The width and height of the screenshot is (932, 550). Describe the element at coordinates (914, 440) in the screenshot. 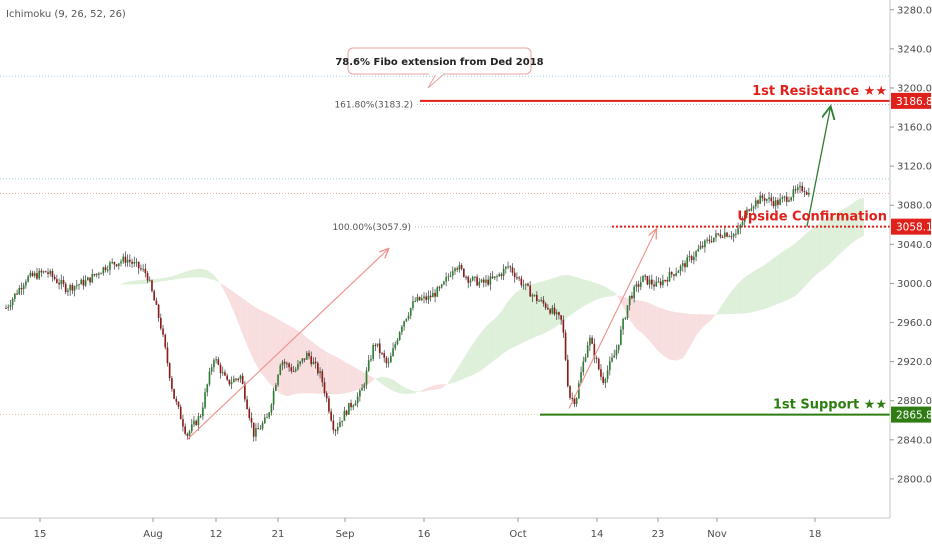

I see `y-tick-label: 2840.0` at that location.